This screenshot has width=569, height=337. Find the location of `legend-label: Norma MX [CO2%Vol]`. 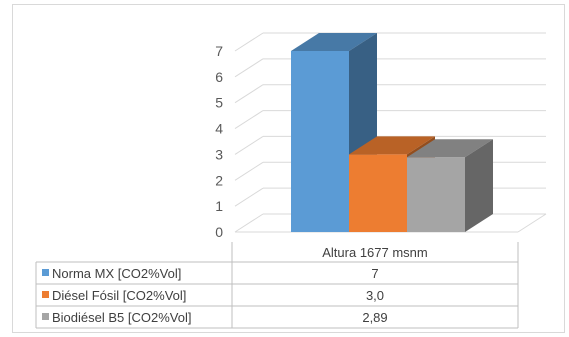

legend-label: Norma MX [CO2%Vol] is located at coordinates (116, 273).